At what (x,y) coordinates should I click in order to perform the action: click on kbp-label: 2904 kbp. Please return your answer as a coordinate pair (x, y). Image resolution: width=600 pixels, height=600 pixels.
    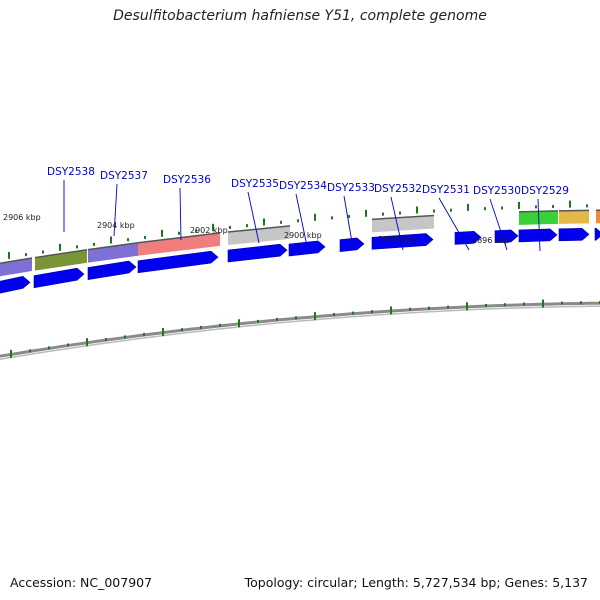
    Looking at the image, I should click on (116, 225).